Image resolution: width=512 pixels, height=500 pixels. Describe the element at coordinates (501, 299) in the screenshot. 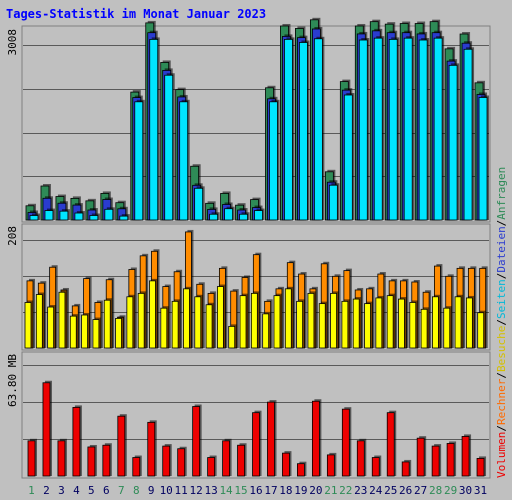

I see `legend-seiten: Seiten` at that location.